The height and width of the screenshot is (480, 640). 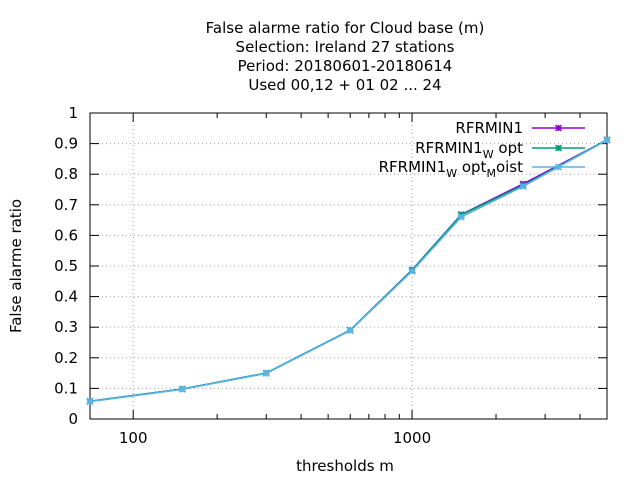 What do you see at coordinates (412, 438) in the screenshot?
I see `x-tick-label: 1000` at bounding box center [412, 438].